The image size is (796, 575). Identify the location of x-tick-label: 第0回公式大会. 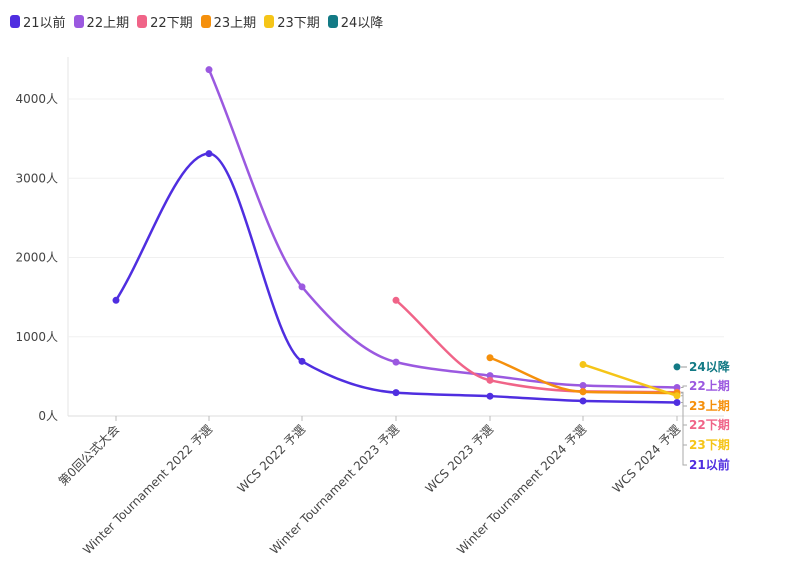
(89, 455).